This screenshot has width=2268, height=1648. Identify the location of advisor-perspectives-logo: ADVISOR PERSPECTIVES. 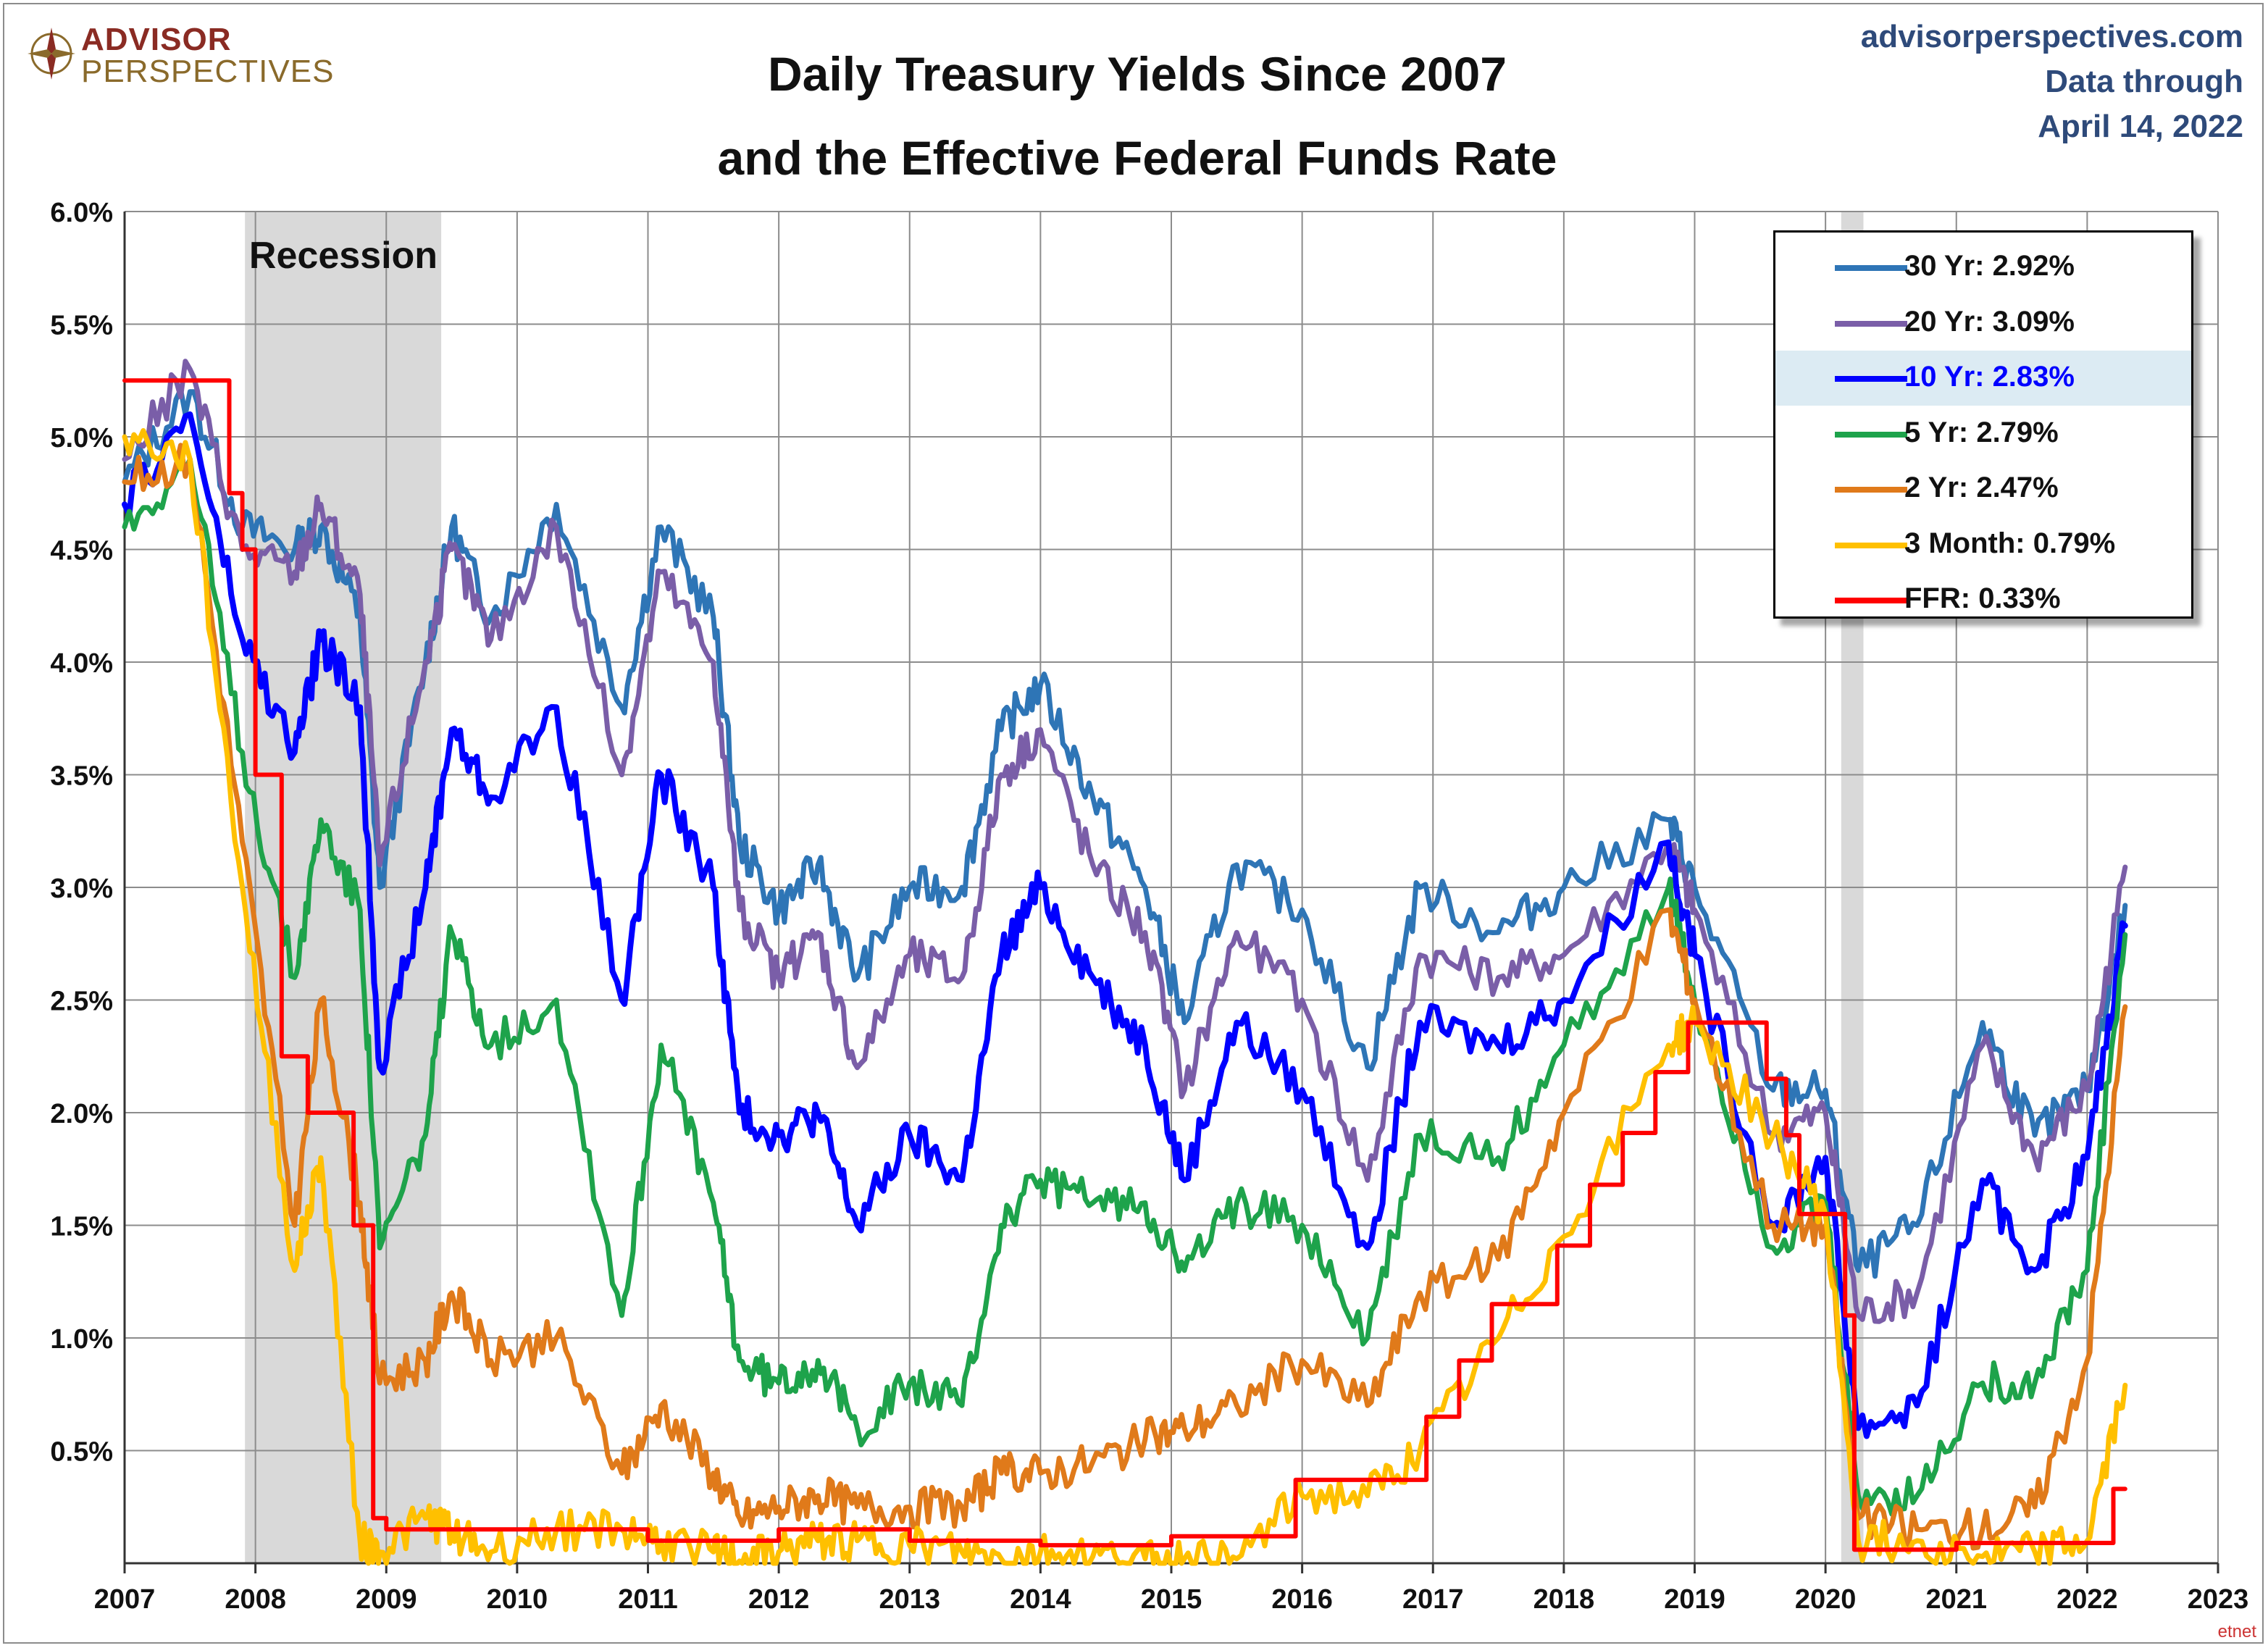
(180, 55).